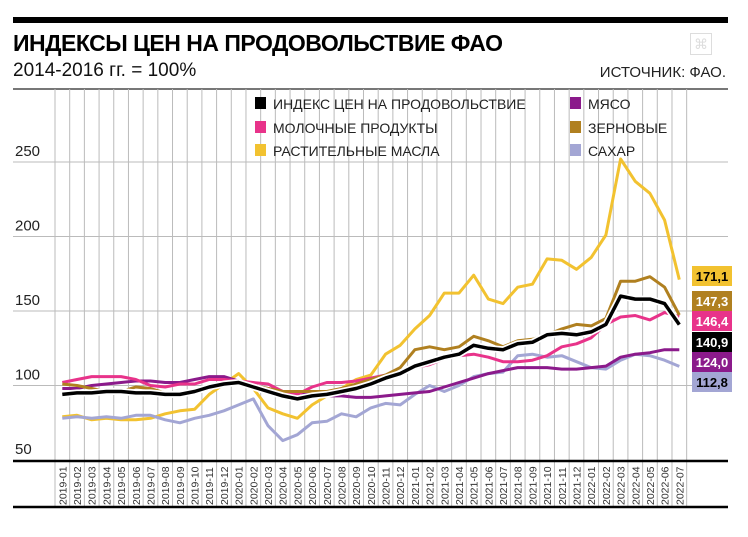 This screenshot has height=537, width=748. I want to click on x-tick-label: 2019-08, so click(166, 485).